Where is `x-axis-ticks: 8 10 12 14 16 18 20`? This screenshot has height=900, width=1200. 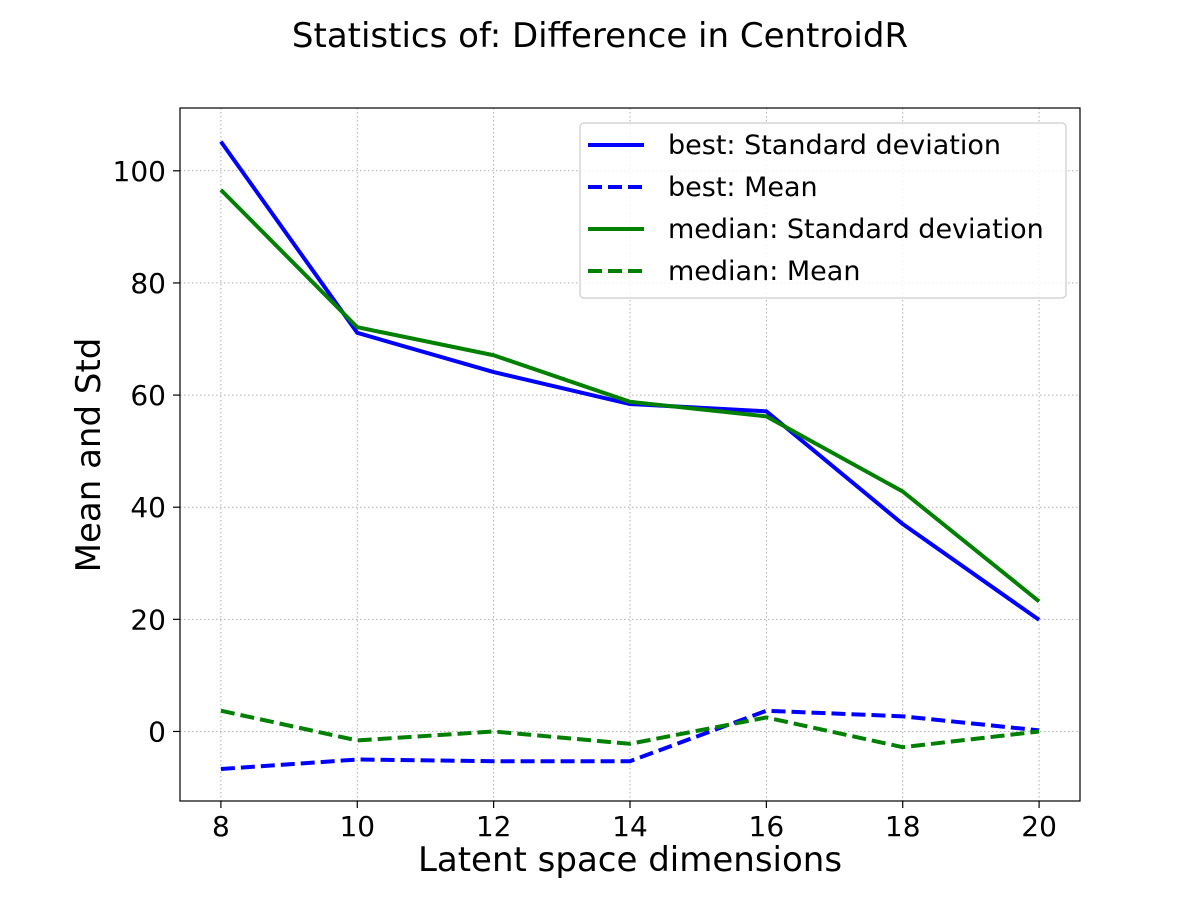
x-axis-ticks: 8 10 12 14 16 18 20 is located at coordinates (634, 822).